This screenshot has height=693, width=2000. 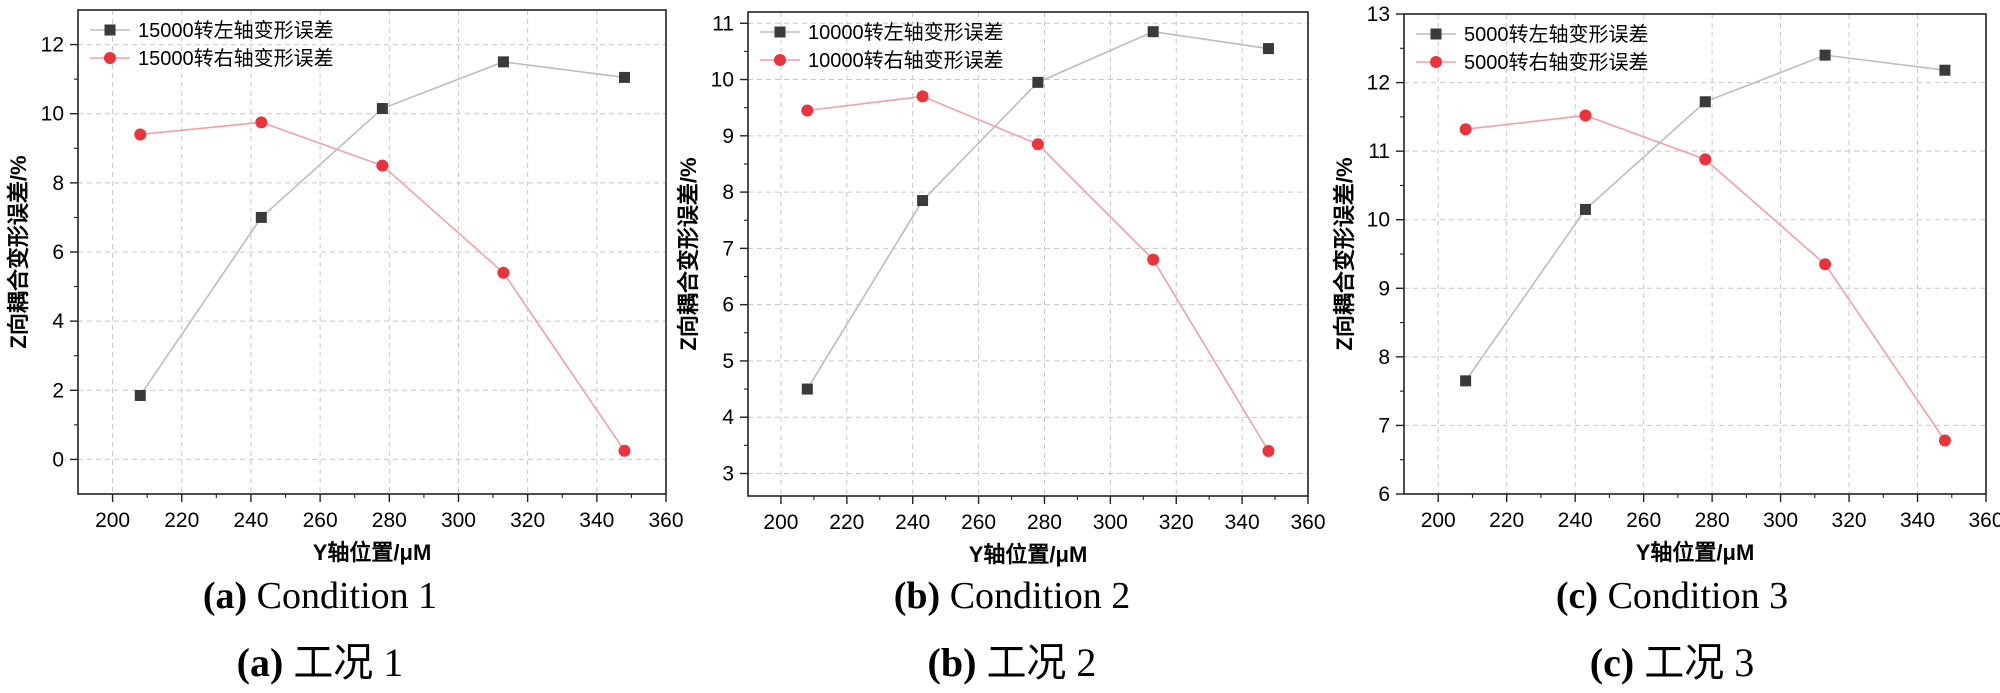 I want to click on y-tick-label-b: 6, so click(x=728, y=305).